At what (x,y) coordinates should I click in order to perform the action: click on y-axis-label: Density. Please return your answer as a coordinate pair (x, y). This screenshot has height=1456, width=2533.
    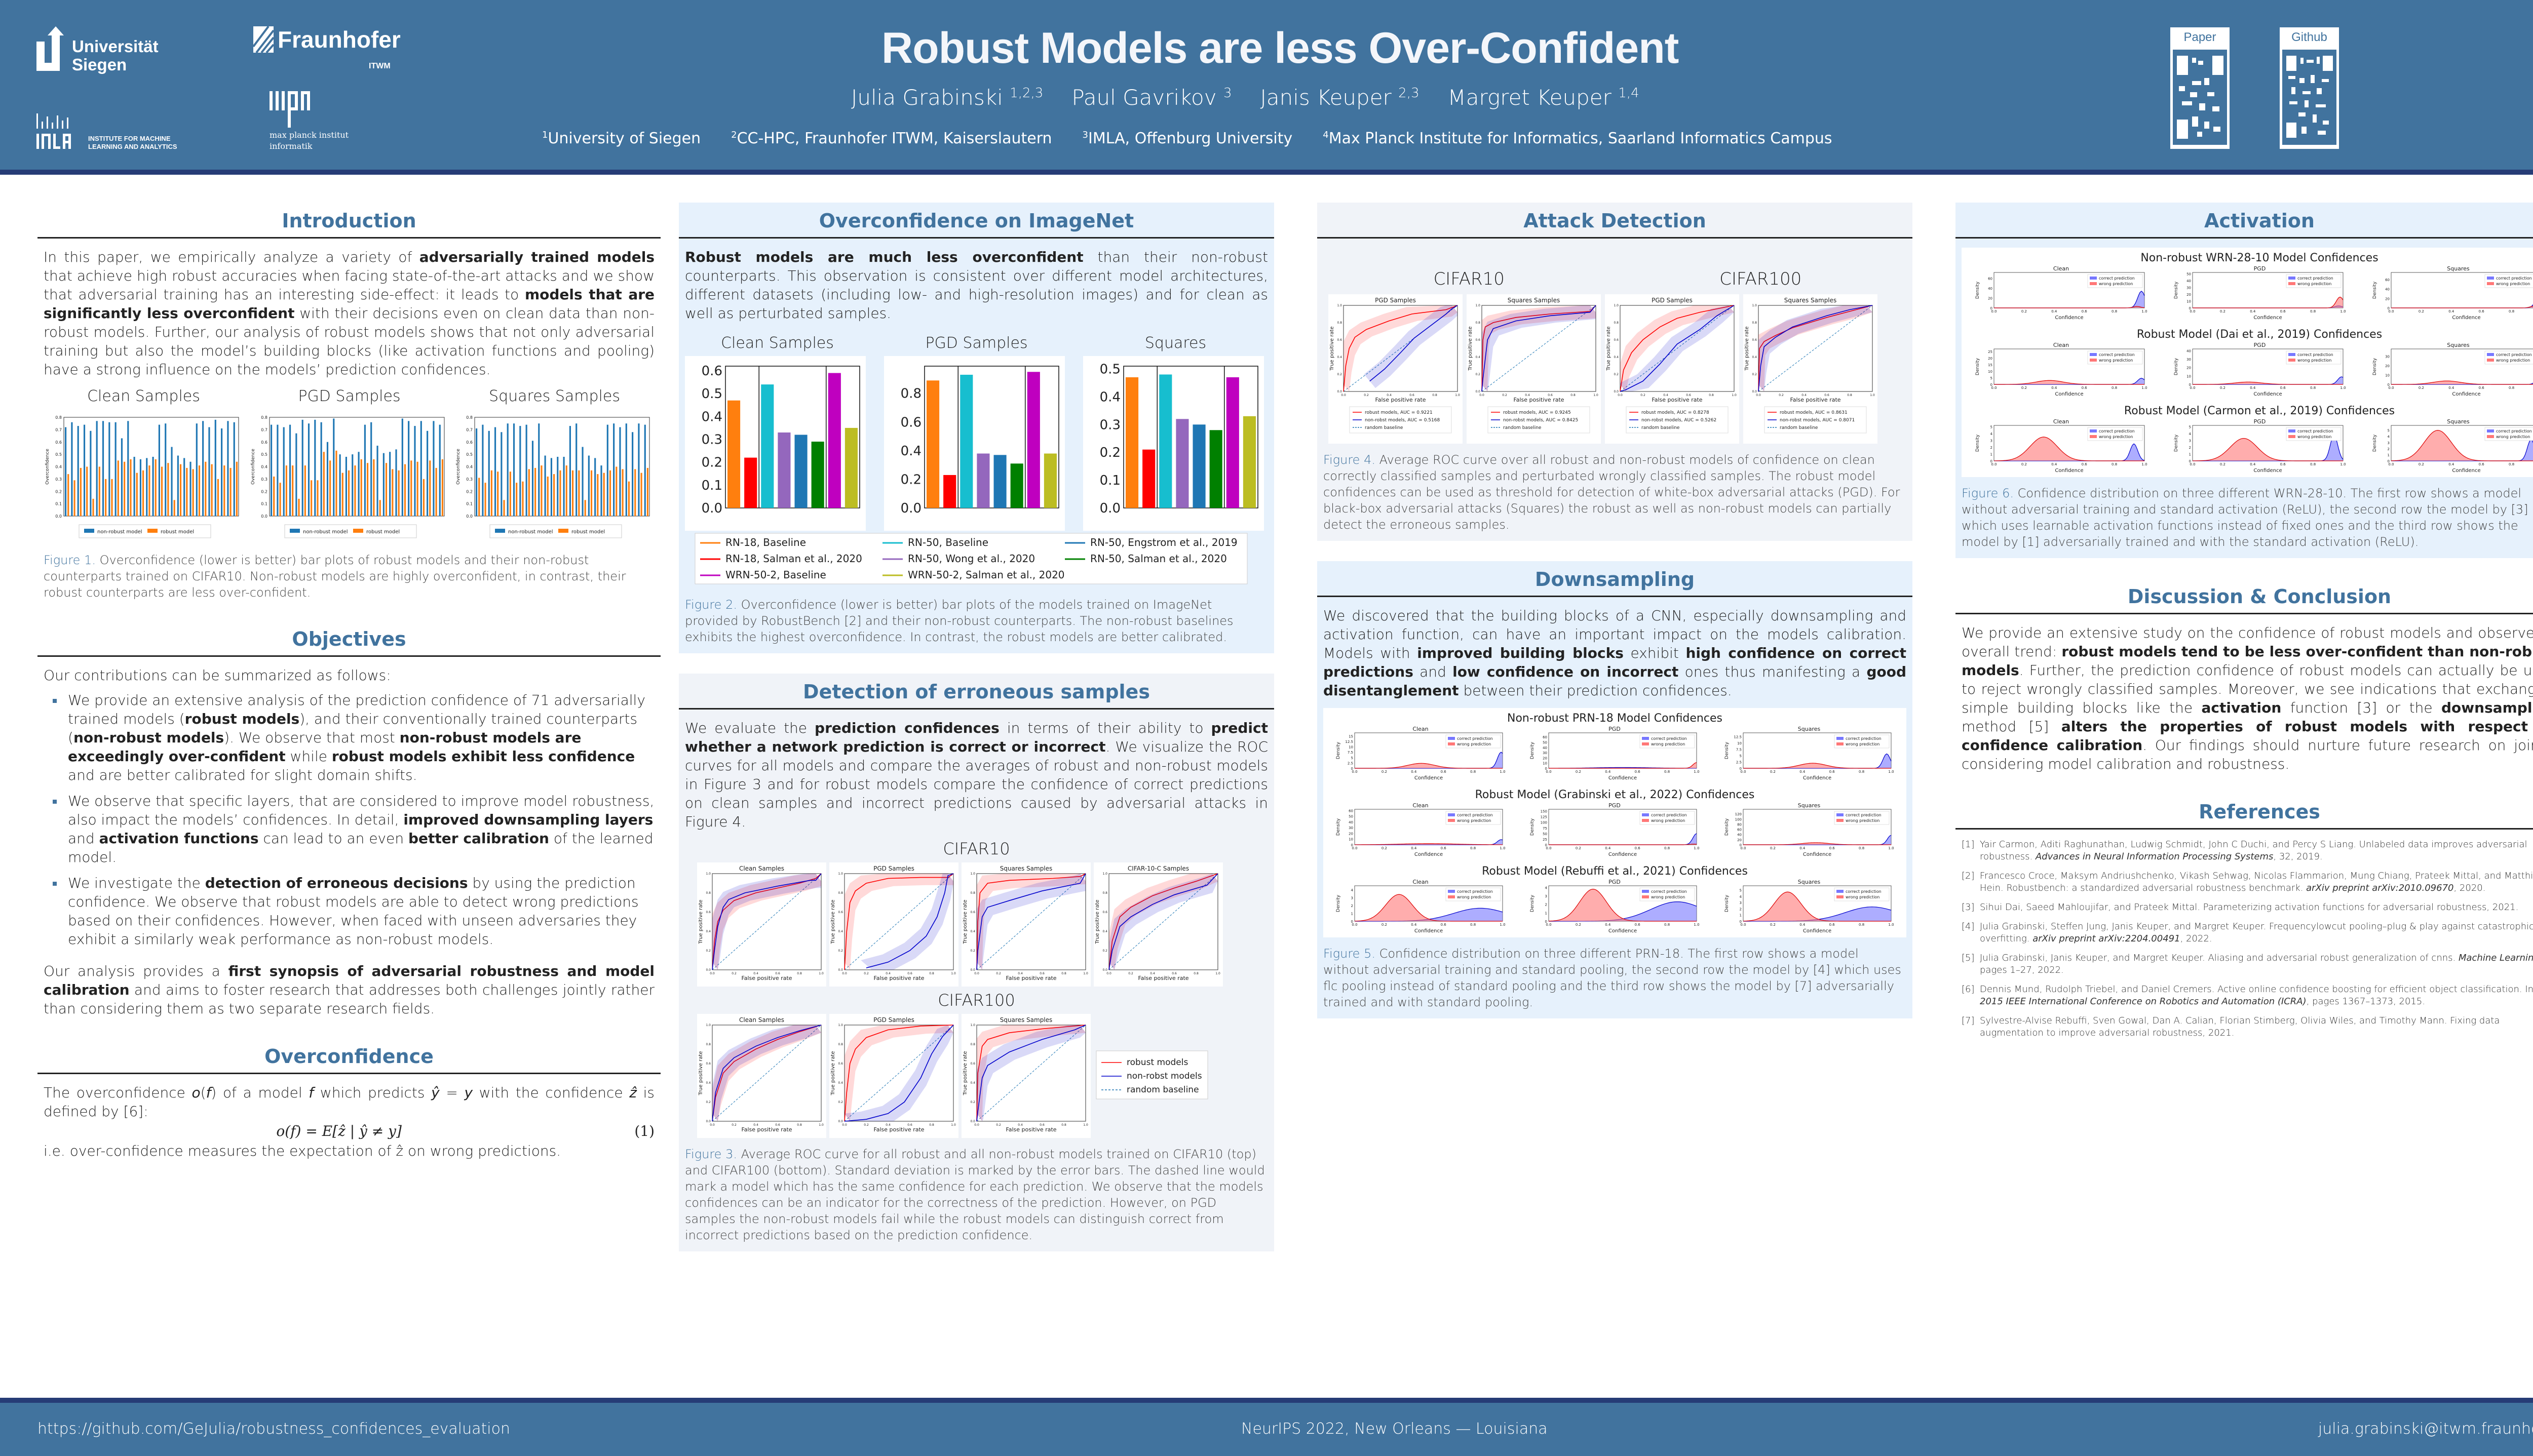
    Looking at the image, I should click on (1977, 443).